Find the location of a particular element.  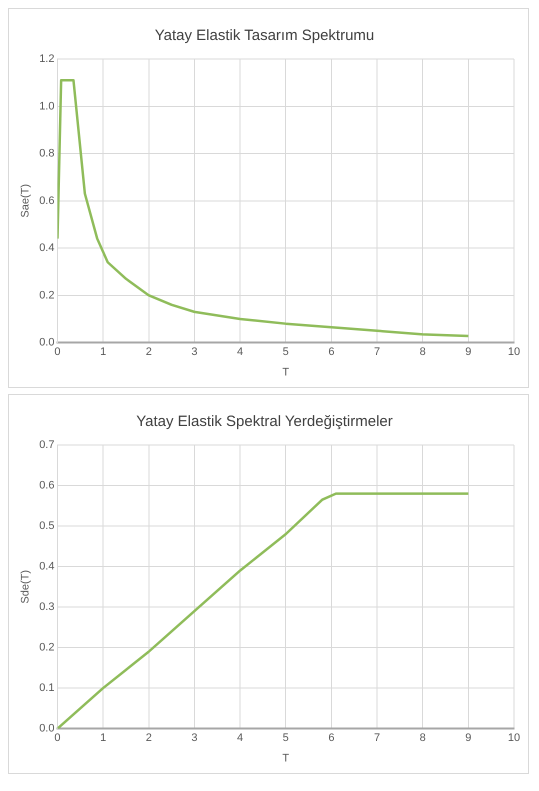

chart-title: Yatay Elastik Tasarım Spektrumu is located at coordinates (264, 35).